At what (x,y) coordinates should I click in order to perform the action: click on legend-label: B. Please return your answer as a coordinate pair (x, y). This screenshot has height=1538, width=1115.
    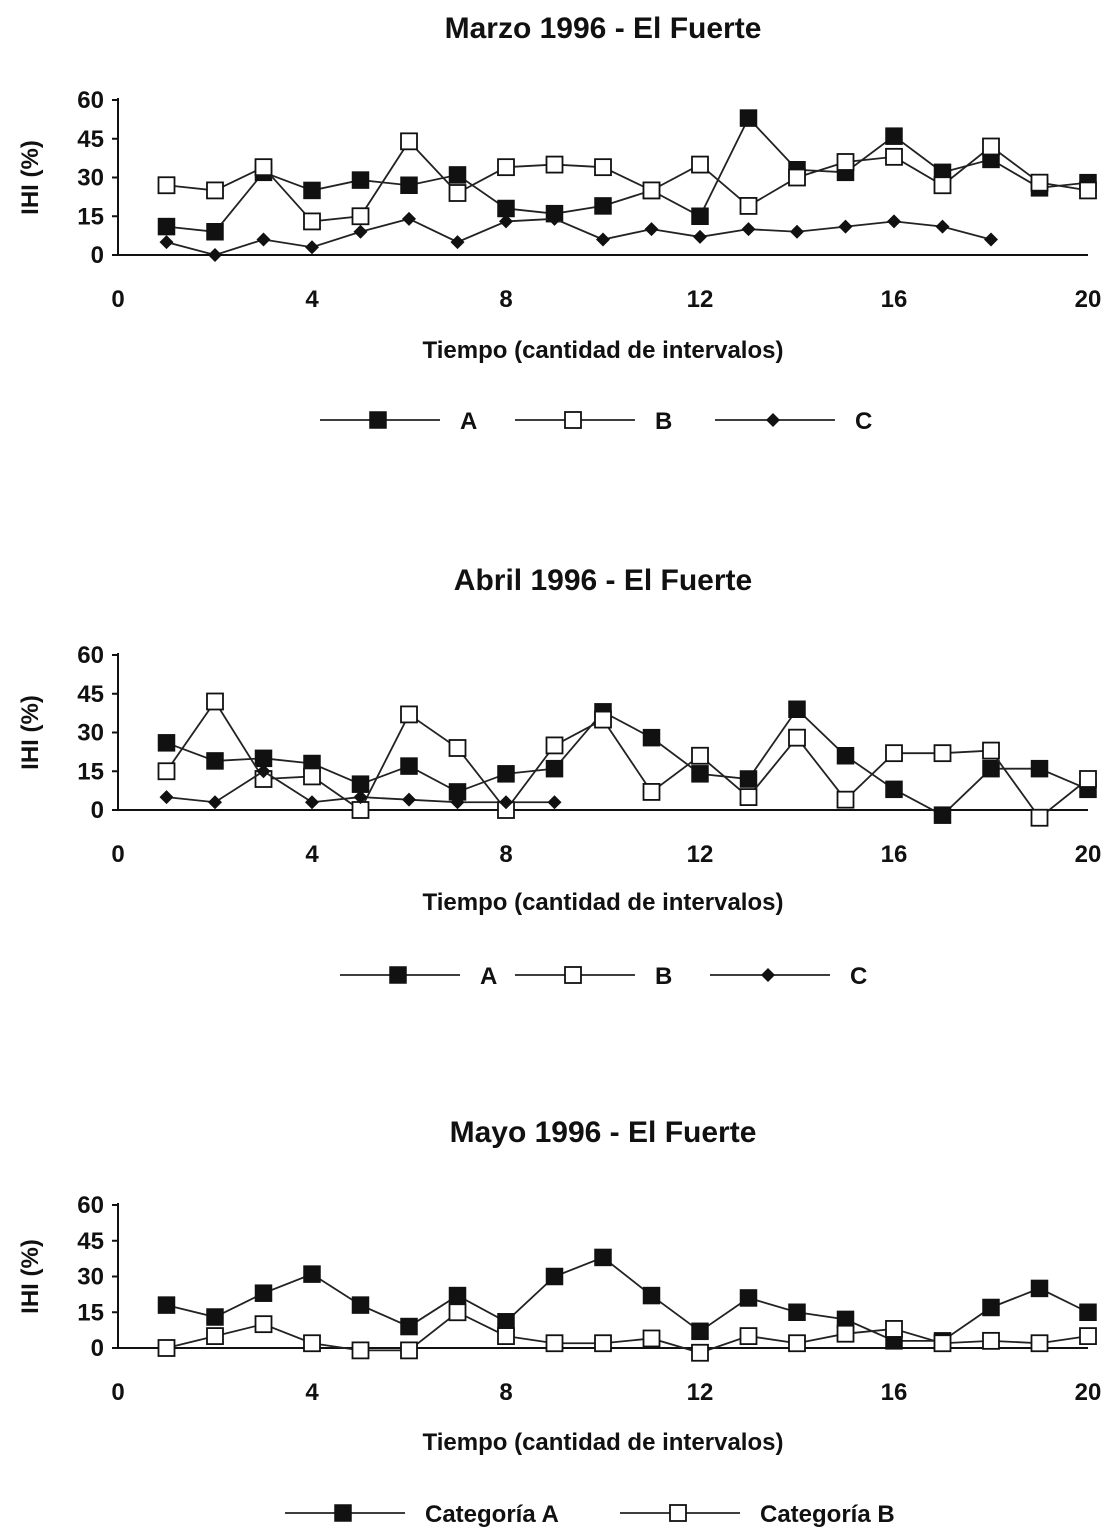
    Looking at the image, I should click on (663, 976).